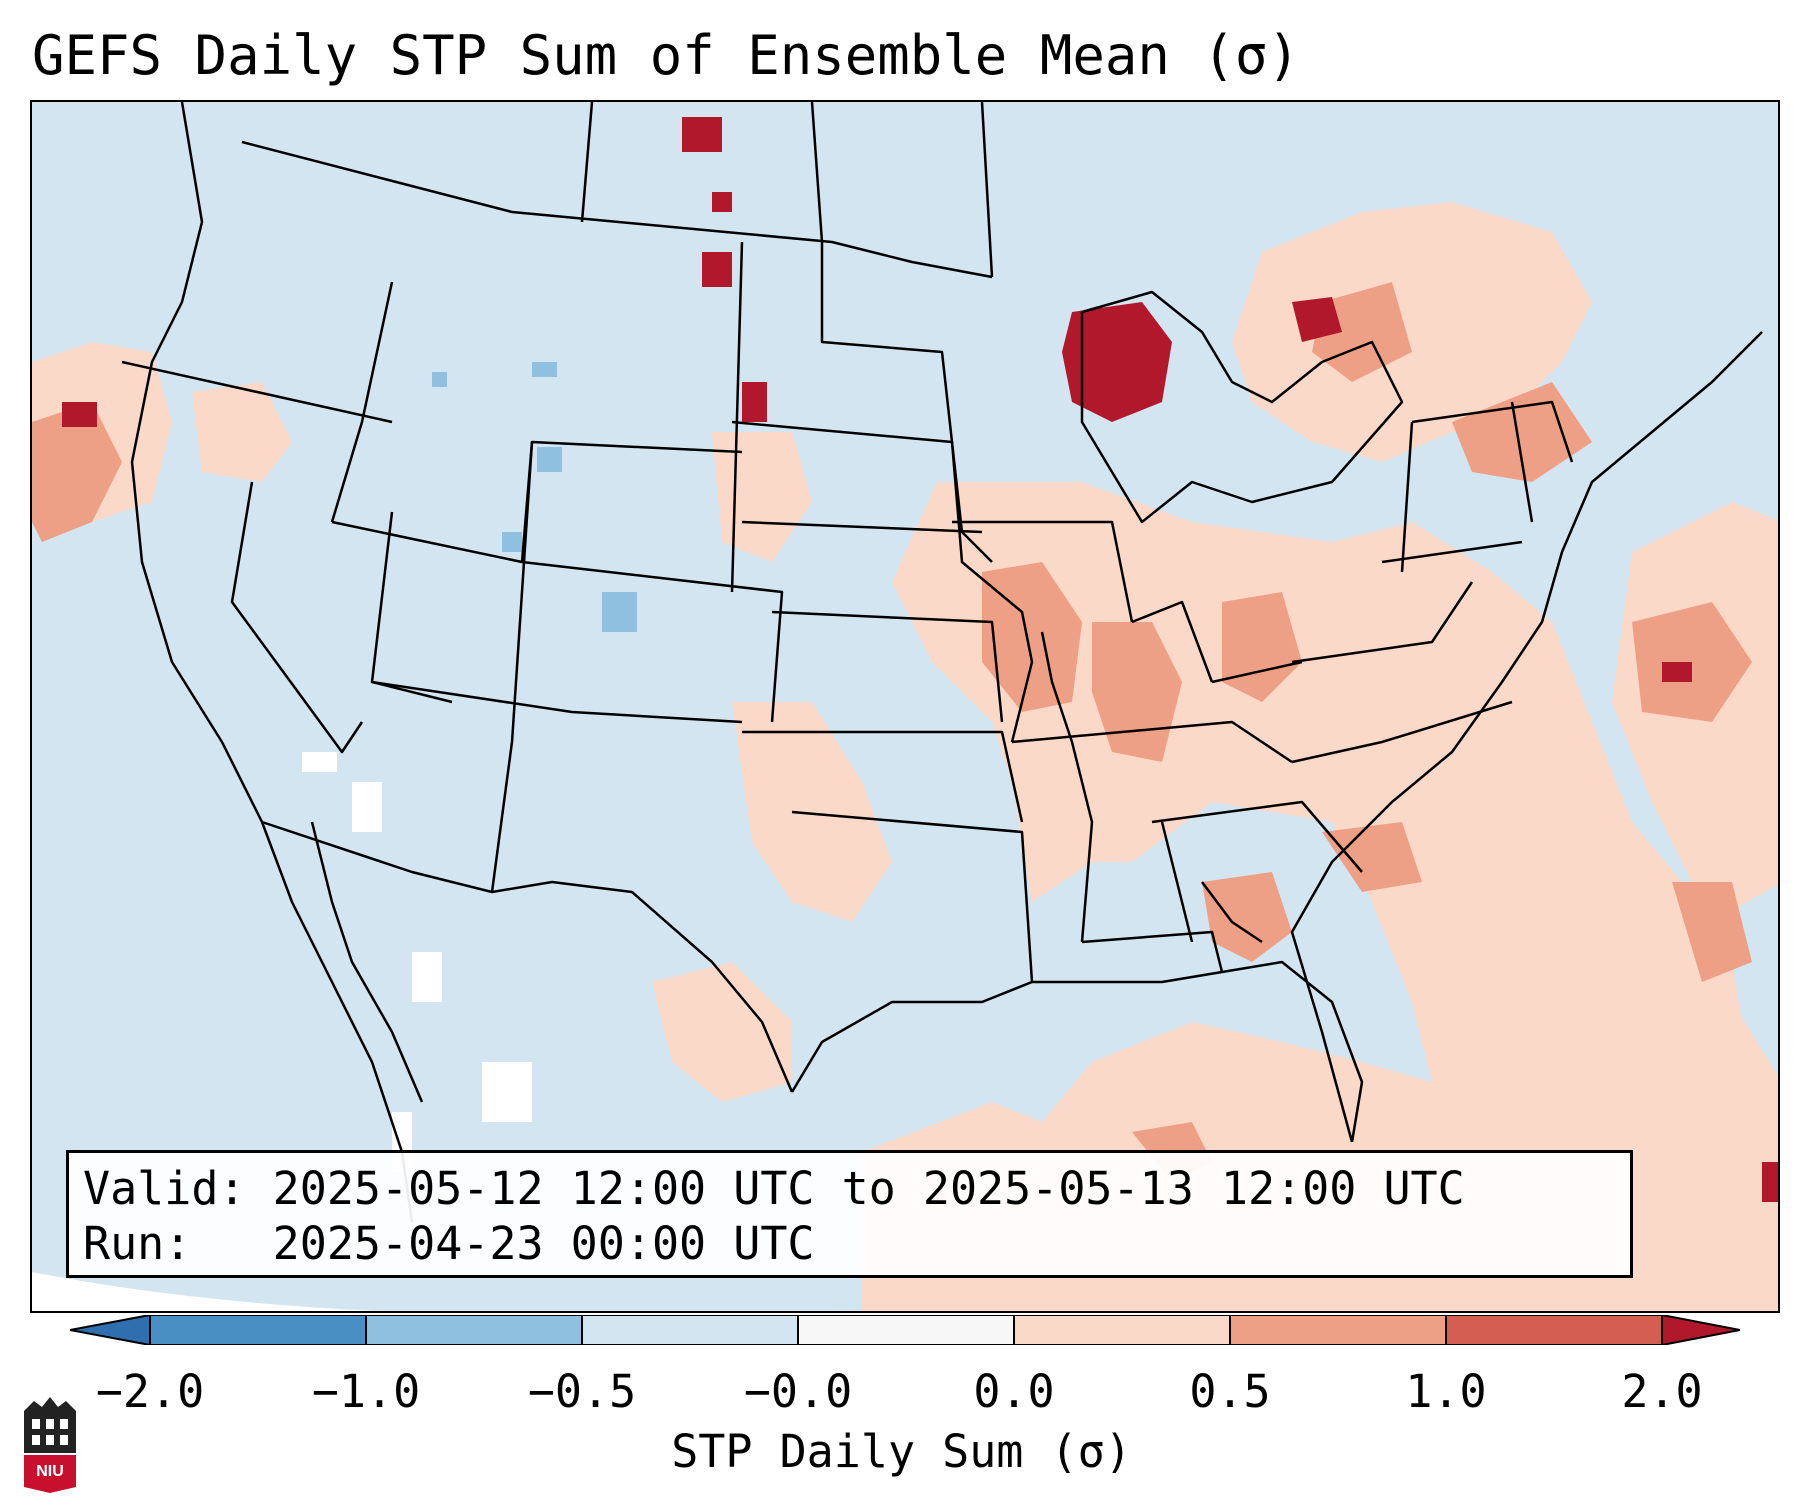  I want to click on university-building-icon, so click(50, 1445).